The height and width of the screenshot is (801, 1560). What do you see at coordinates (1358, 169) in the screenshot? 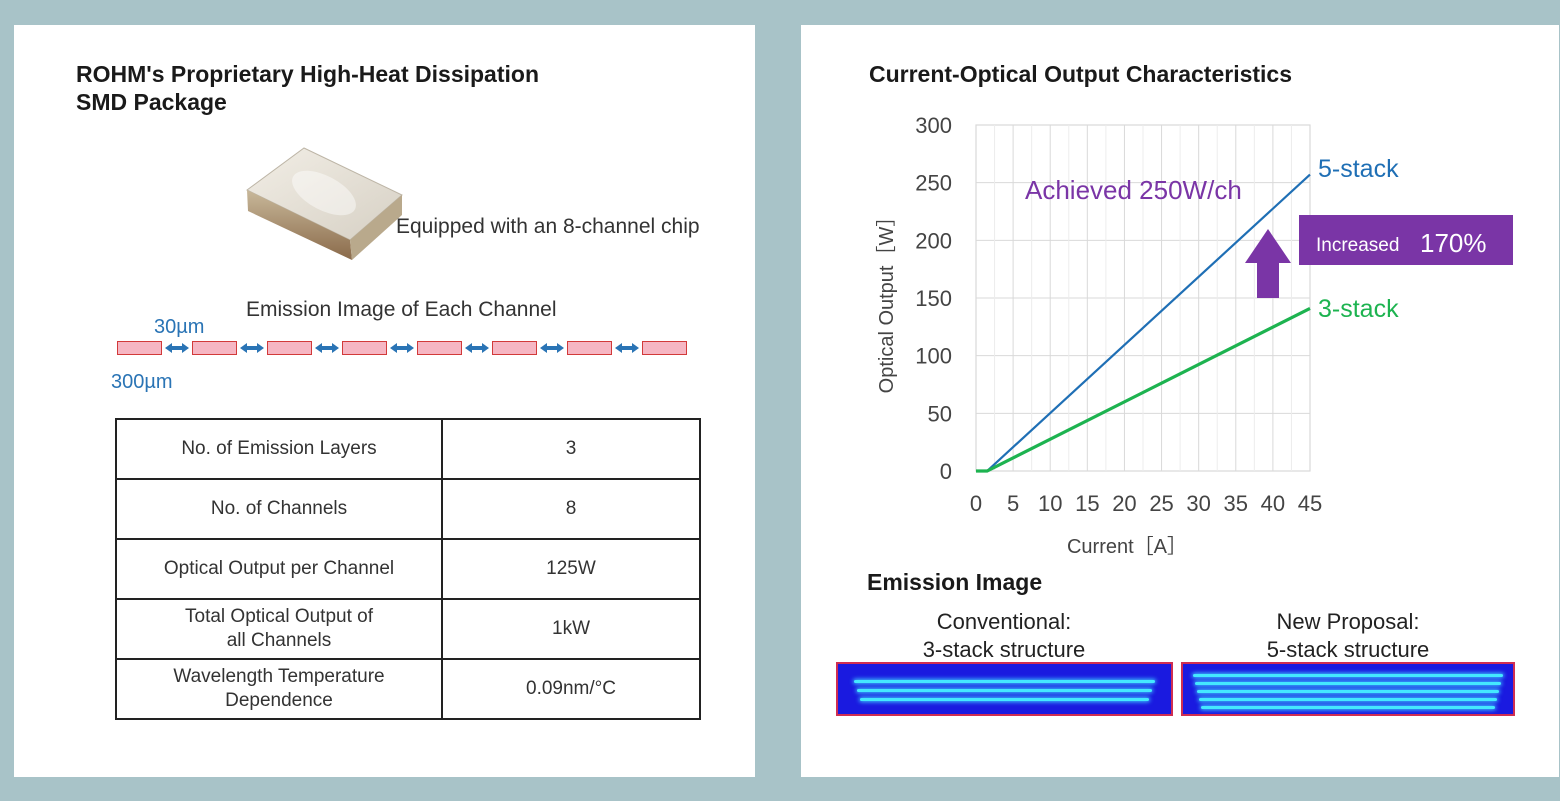
I see `series-label-5-stack: 5-stack` at bounding box center [1358, 169].